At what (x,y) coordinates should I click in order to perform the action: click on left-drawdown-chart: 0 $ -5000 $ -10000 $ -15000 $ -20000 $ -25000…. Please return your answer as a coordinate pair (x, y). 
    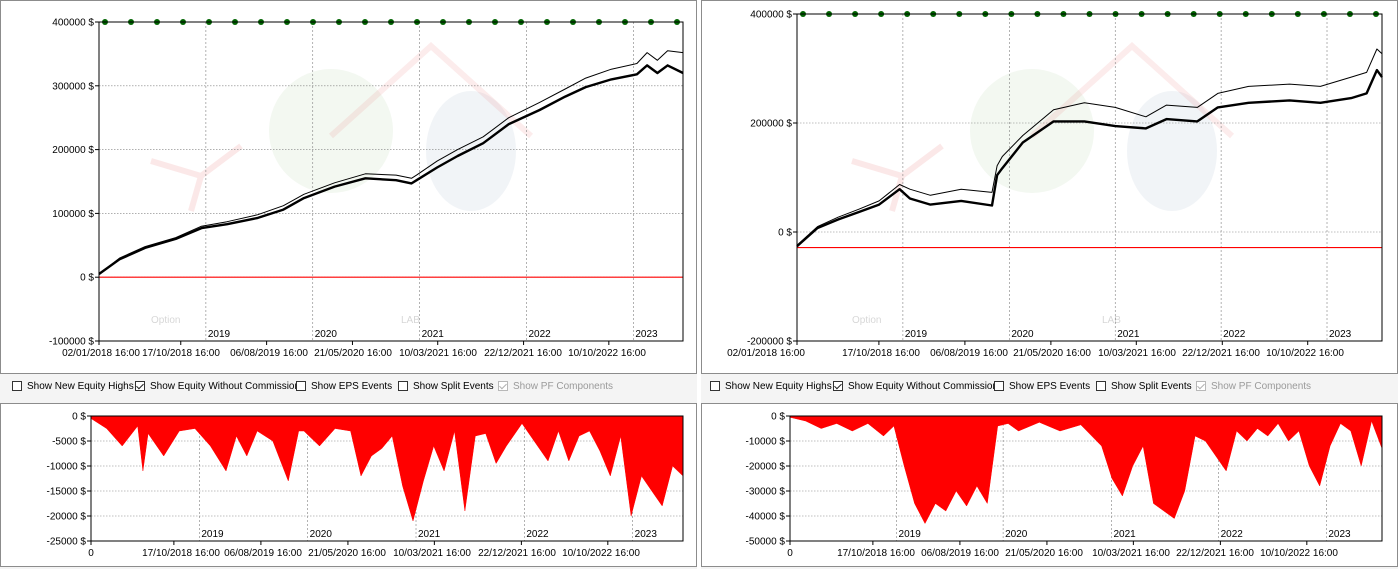
    Looking at the image, I should click on (348, 485).